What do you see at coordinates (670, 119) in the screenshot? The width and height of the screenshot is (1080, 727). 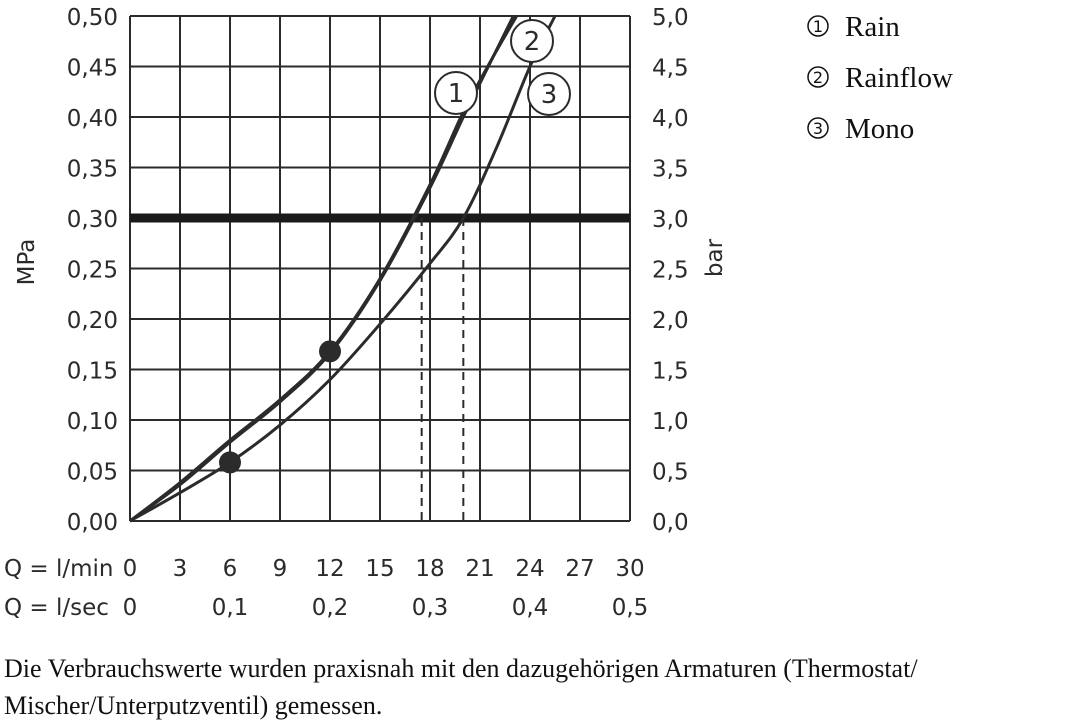 I see `y-tick-right: 4,0` at bounding box center [670, 119].